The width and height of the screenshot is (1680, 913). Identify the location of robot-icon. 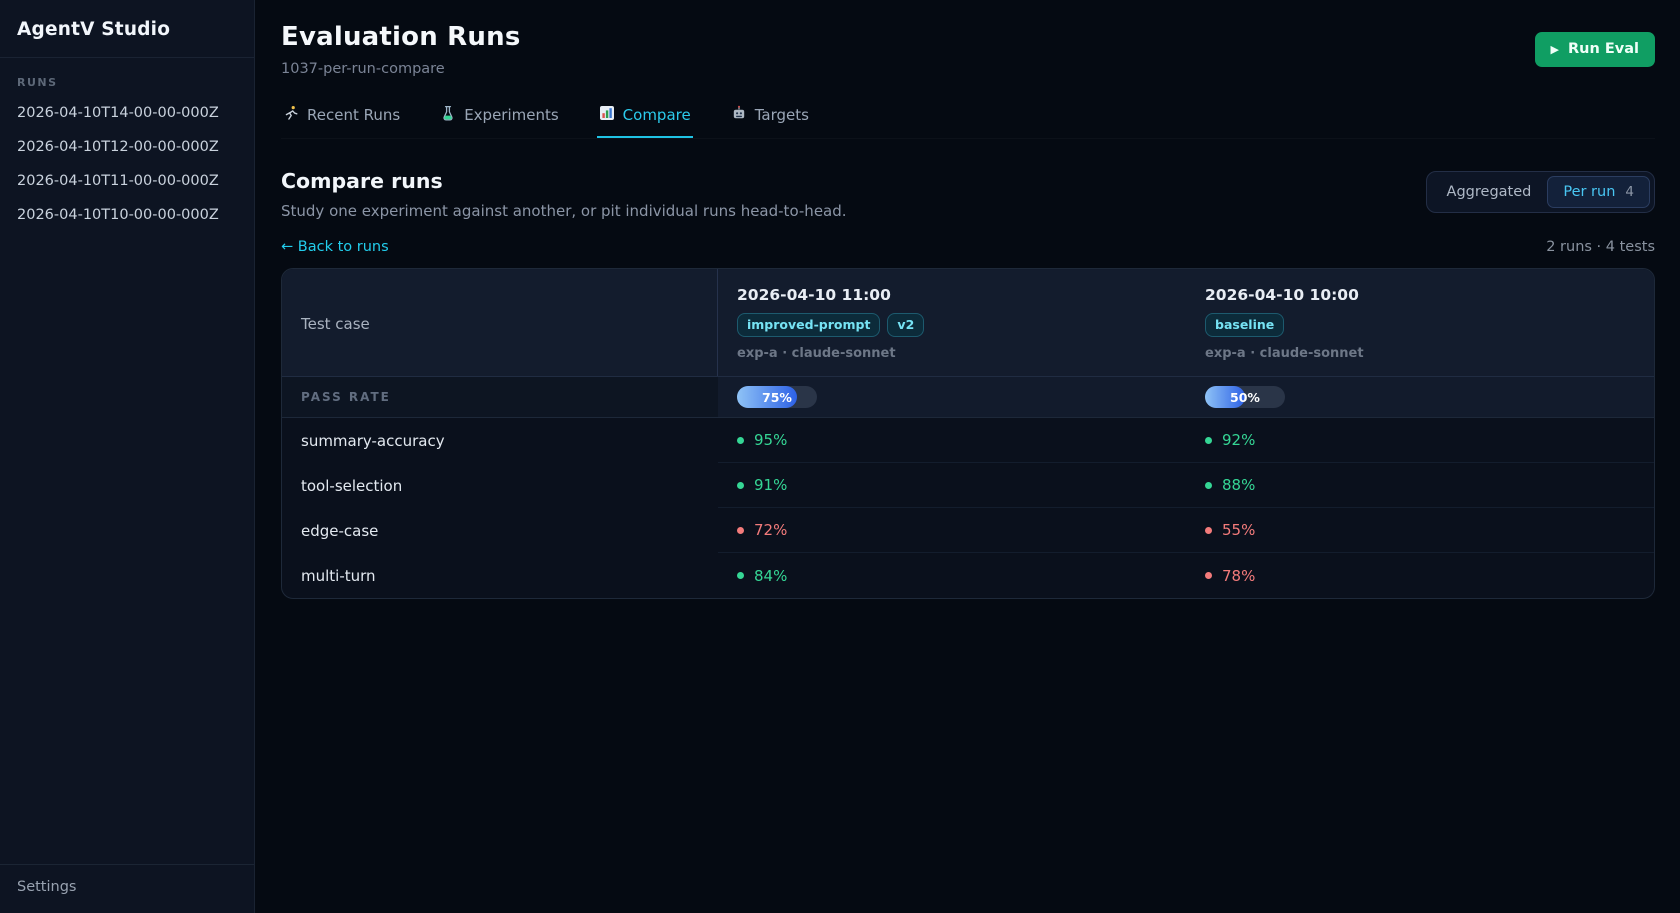
(739, 115).